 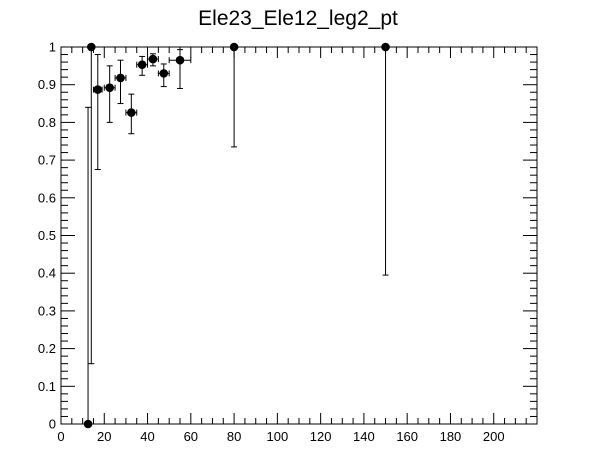 What do you see at coordinates (191, 436) in the screenshot?
I see `x-tick-label: 60` at bounding box center [191, 436].